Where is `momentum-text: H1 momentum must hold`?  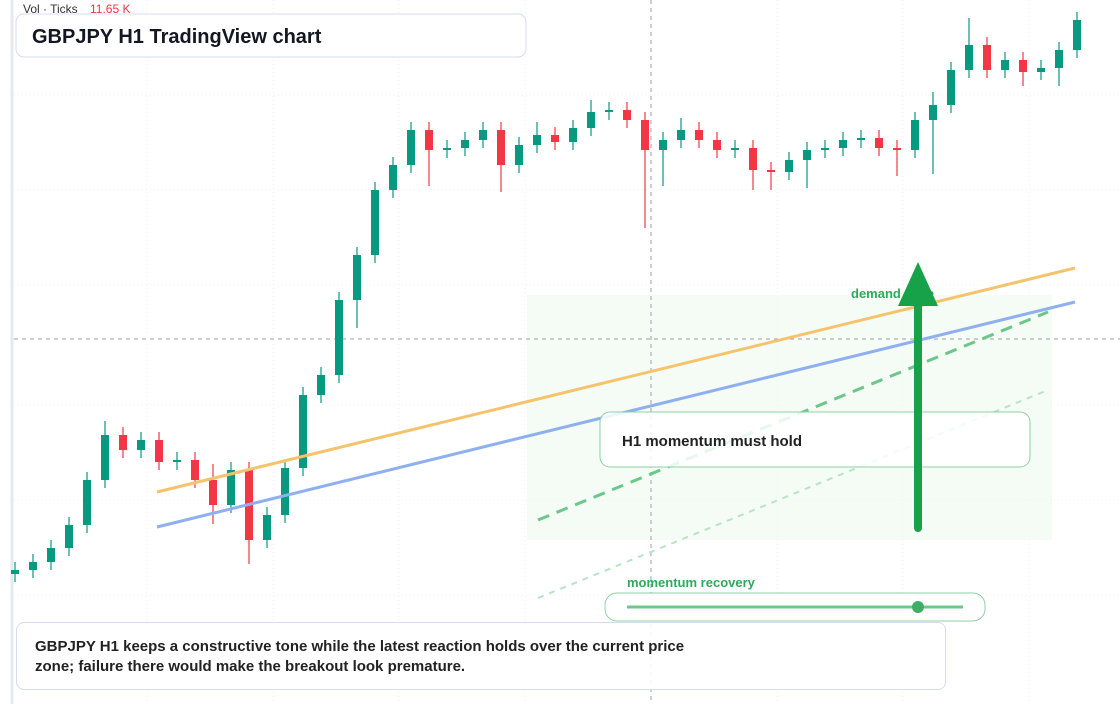
momentum-text: H1 momentum must hold is located at coordinates (712, 441).